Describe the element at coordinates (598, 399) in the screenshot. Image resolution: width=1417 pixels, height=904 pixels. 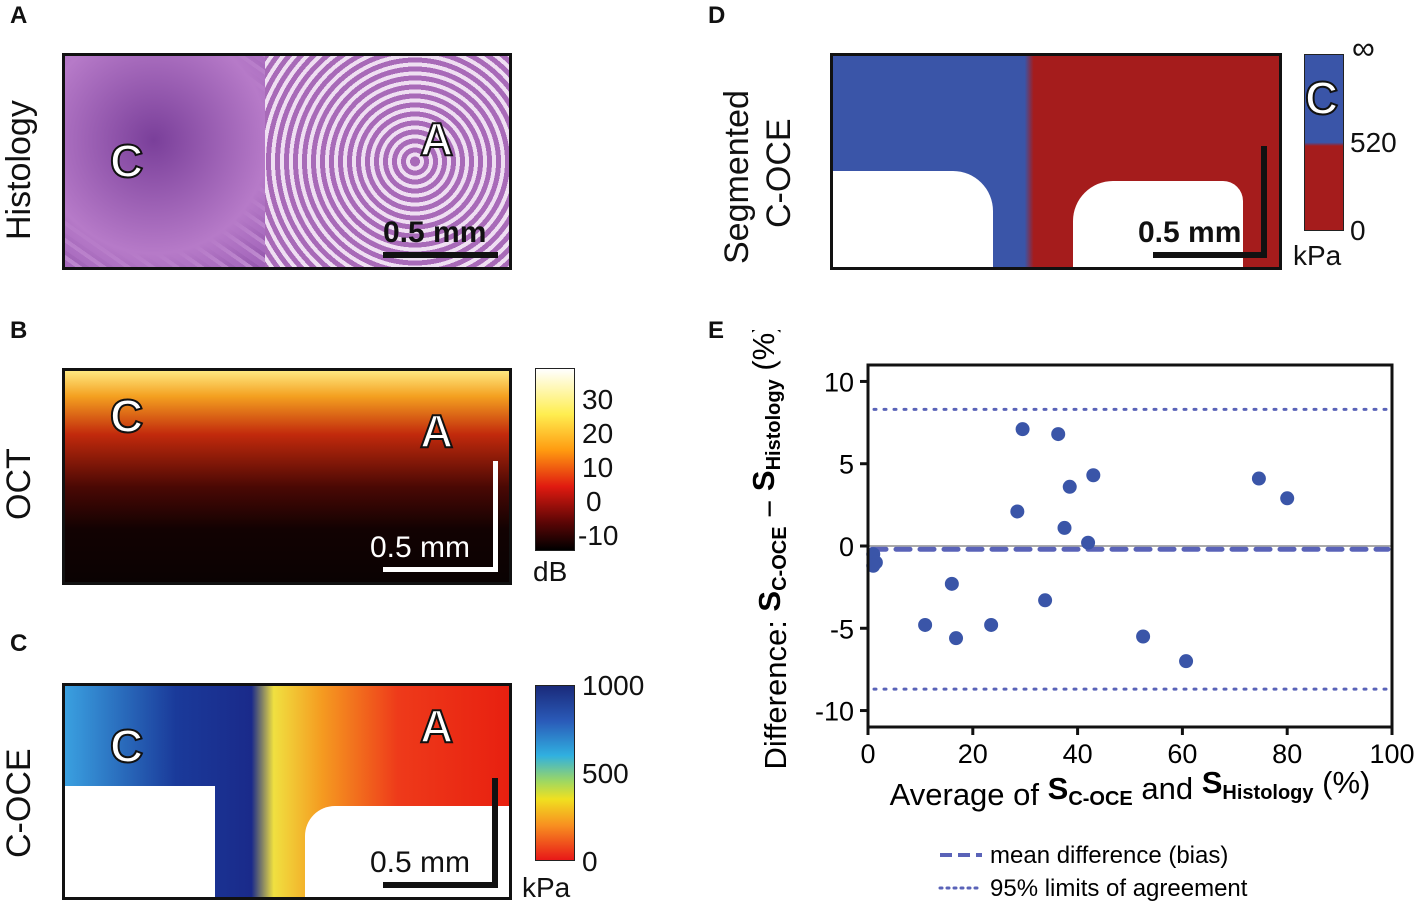
I see `colorbar-tick: 30` at that location.